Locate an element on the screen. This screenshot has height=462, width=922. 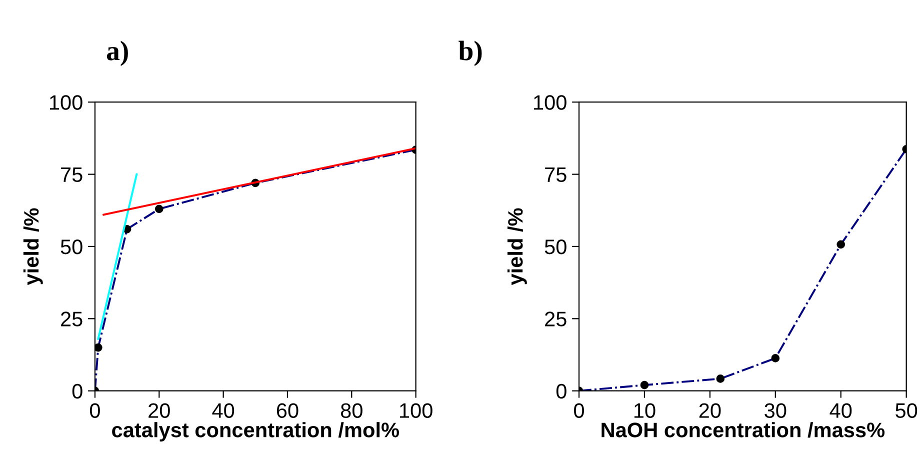
x-axis-title: NaOH concentration /mass% is located at coordinates (743, 430).